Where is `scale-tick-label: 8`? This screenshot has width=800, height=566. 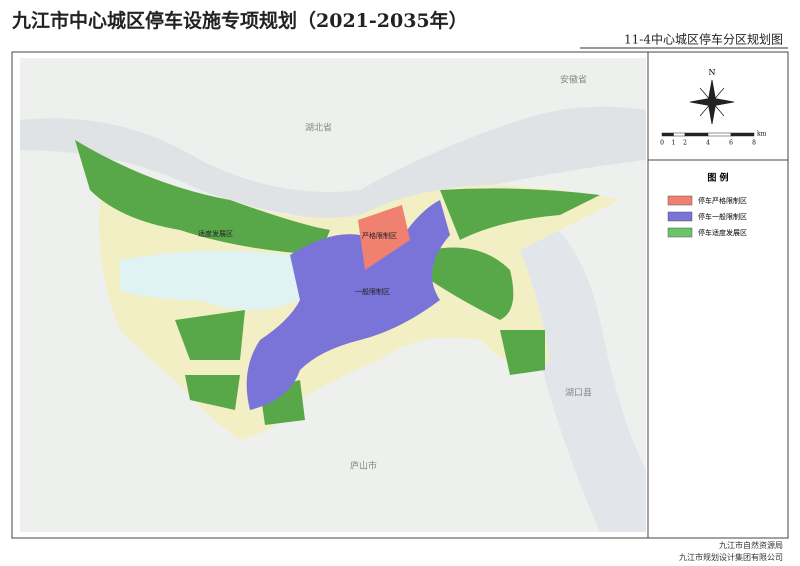
scale-tick-label: 8 is located at coordinates (754, 143).